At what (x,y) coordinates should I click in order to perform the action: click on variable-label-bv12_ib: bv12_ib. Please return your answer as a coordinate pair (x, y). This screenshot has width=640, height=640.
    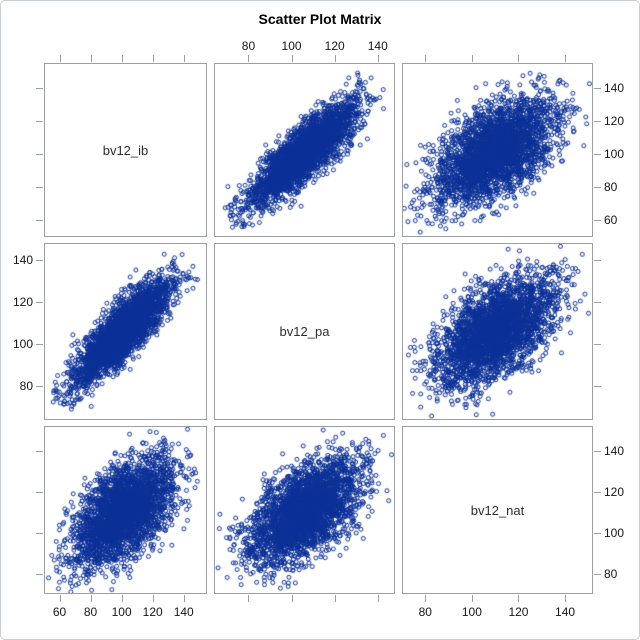
    Looking at the image, I should click on (125, 150).